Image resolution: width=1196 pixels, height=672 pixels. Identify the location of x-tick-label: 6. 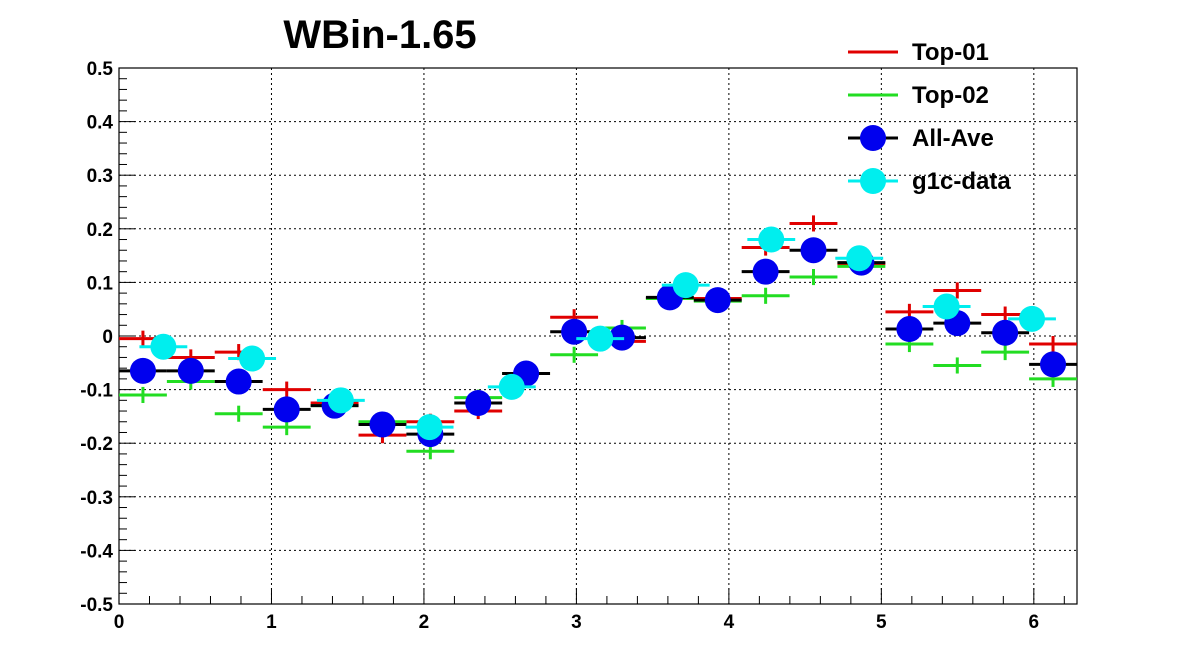
(1034, 622).